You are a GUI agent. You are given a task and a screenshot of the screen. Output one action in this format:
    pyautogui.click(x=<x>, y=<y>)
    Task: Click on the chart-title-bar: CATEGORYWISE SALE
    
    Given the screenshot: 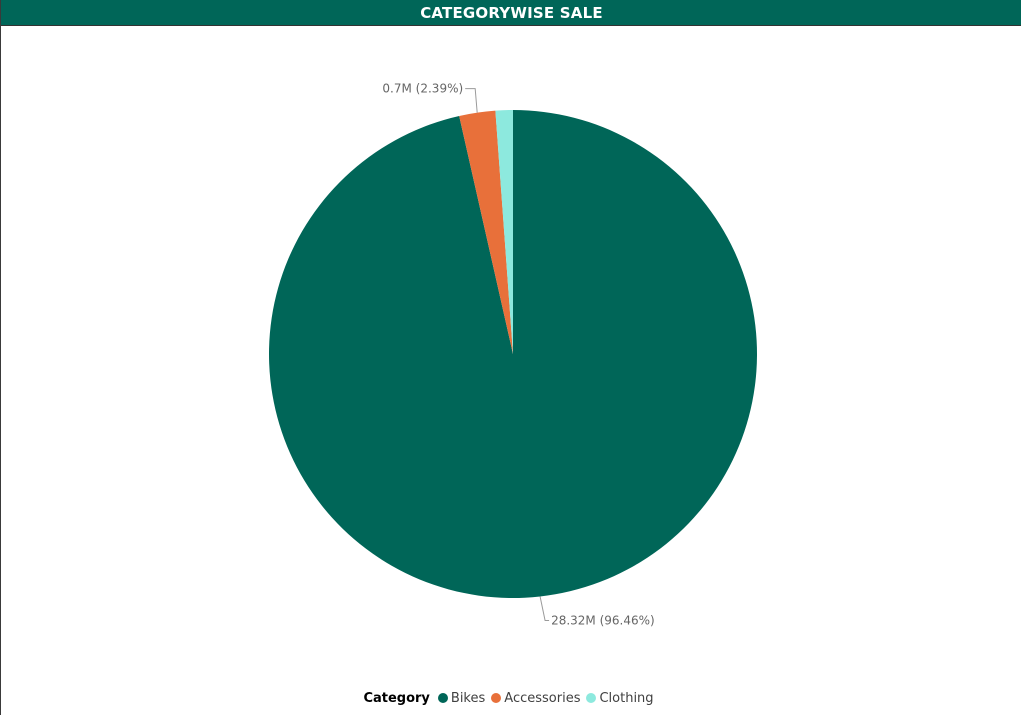 What is the action you would take?
    pyautogui.click(x=511, y=13)
    